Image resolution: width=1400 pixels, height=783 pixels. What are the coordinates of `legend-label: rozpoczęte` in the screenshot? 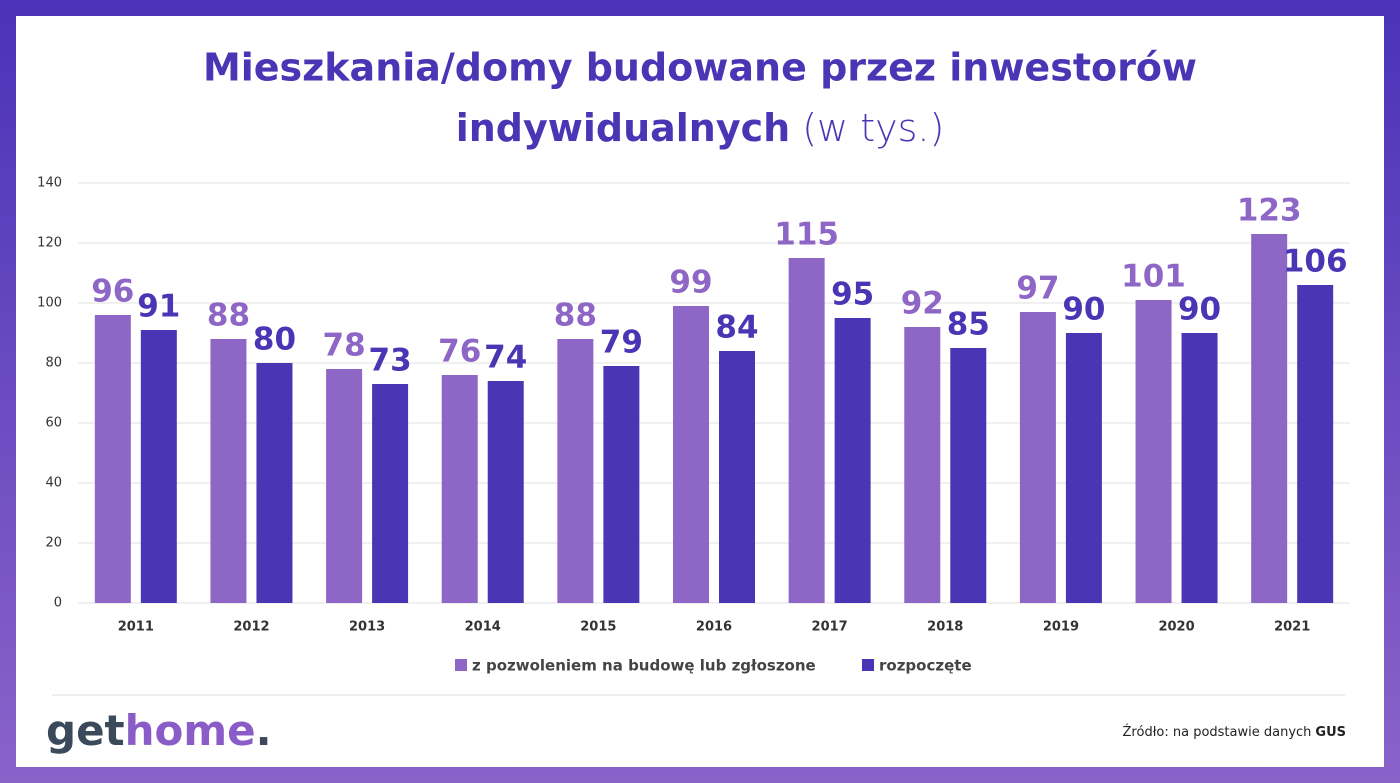 It's located at (925, 666).